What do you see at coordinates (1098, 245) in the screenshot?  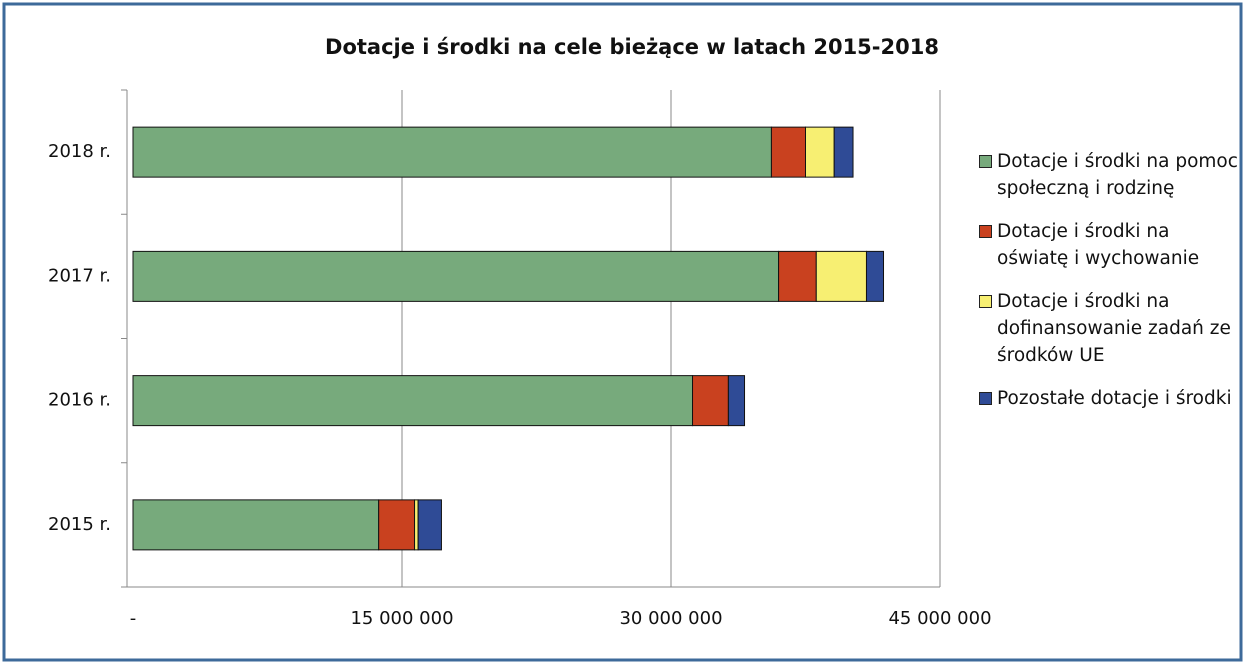 I see `legend-label: Dotacje i środki na oświatę i wychowanie` at bounding box center [1098, 245].